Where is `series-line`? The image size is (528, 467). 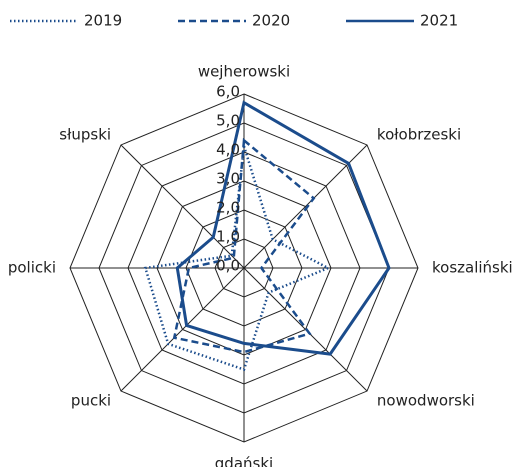
series-line is located at coordinates (244, 245).